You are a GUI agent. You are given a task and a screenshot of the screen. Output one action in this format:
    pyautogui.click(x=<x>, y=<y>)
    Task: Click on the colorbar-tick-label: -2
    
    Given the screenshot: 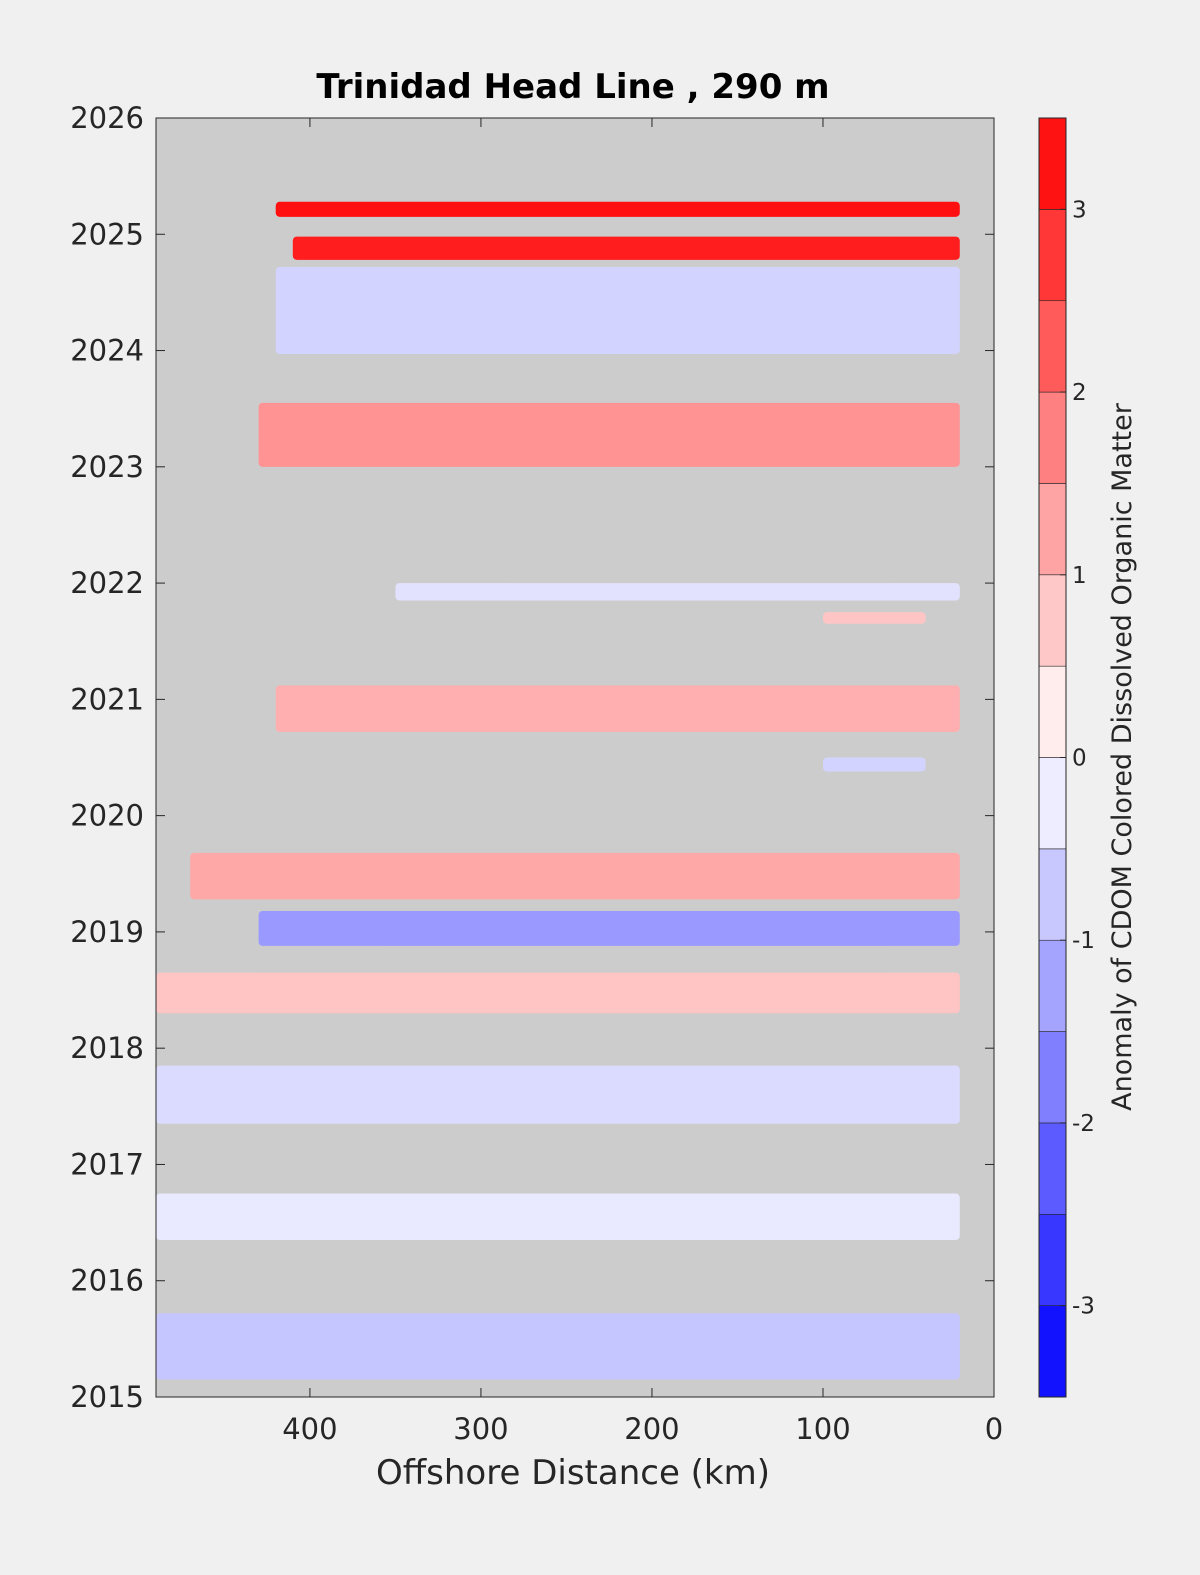 What is the action you would take?
    pyautogui.click(x=1083, y=1124)
    